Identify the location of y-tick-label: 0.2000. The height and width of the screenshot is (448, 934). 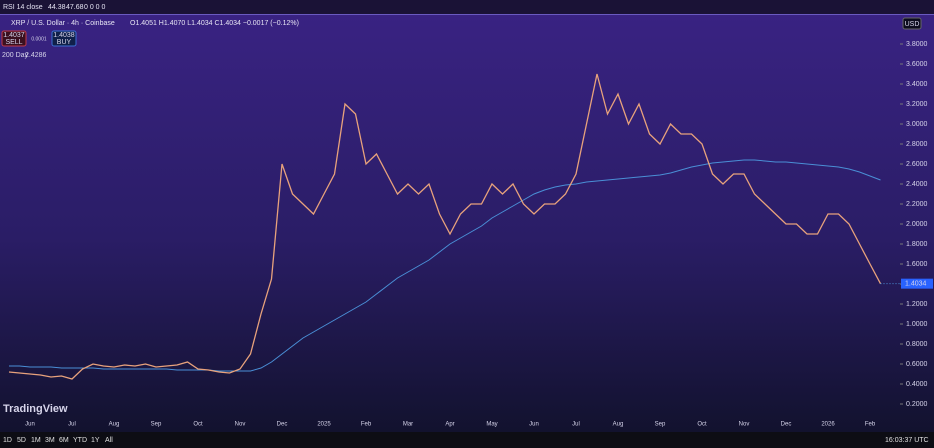
(917, 404).